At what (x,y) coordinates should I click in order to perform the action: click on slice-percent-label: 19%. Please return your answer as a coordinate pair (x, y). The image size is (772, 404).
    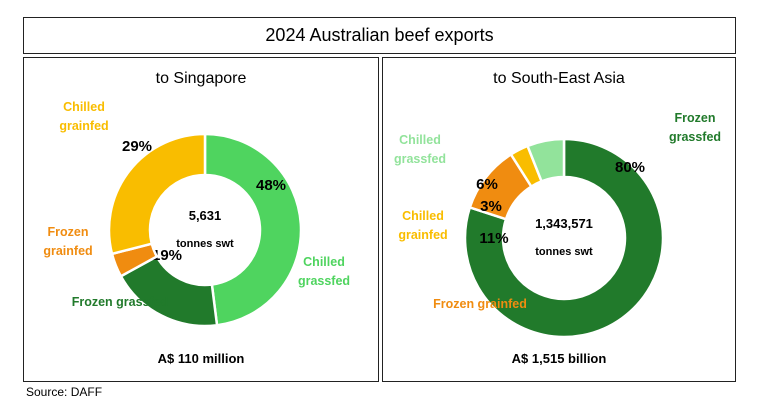
    Looking at the image, I should click on (167, 255).